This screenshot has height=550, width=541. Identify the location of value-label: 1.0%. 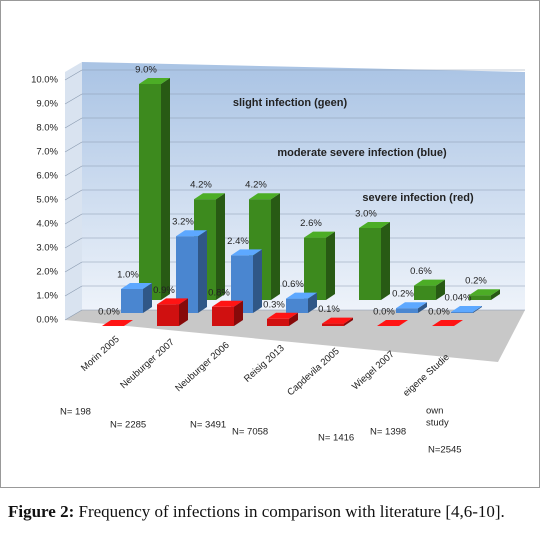
(128, 275).